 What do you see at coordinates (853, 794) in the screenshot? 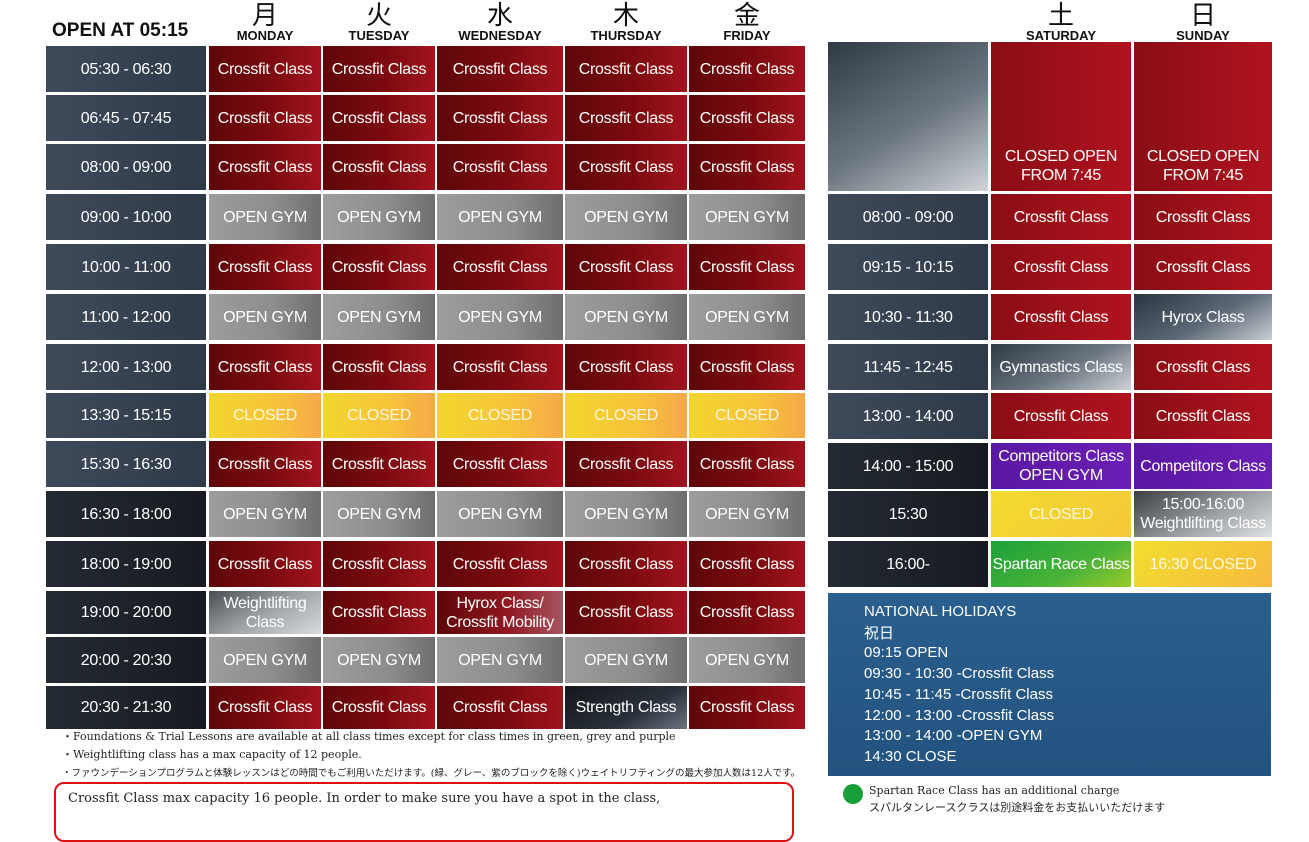
I see `green-dot-icon` at bounding box center [853, 794].